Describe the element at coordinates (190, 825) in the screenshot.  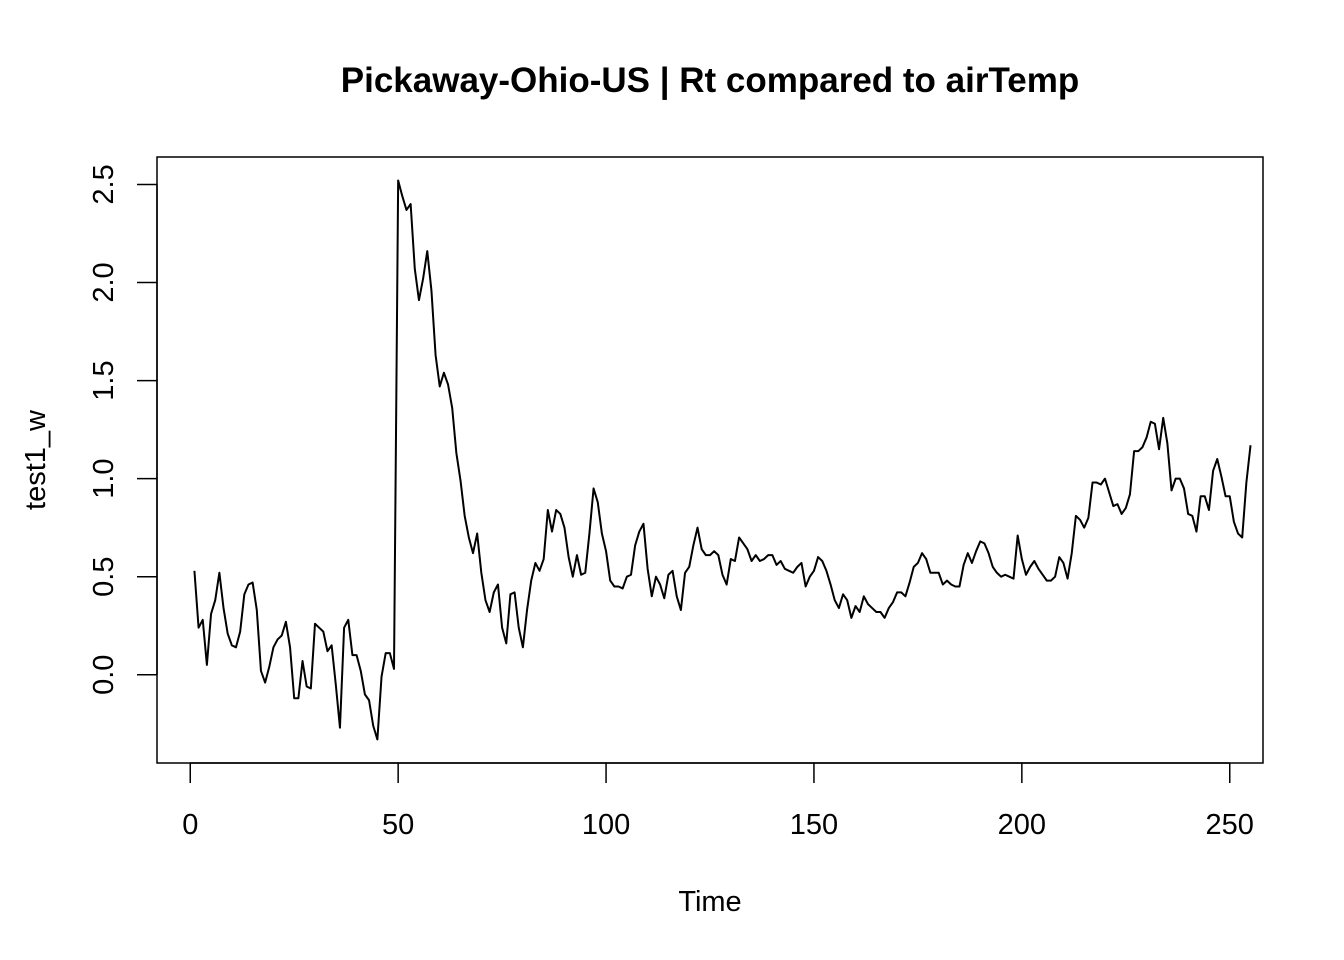
I see `x-tick-label: 0` at that location.